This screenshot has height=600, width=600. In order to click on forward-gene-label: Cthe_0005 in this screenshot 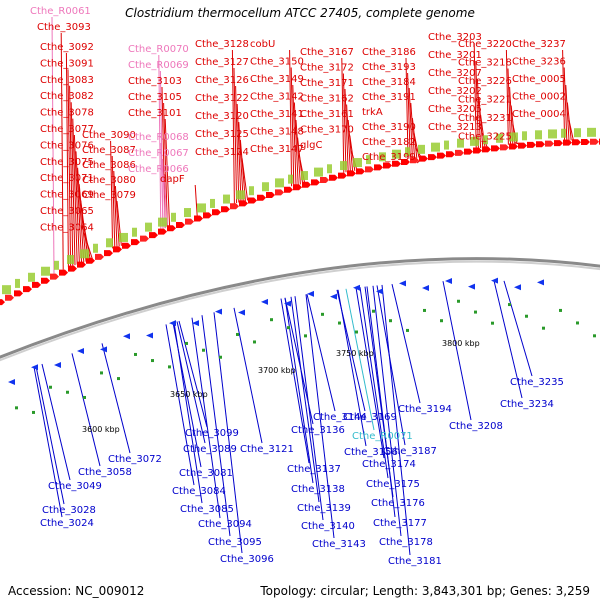, I will do `click(539, 79)`.